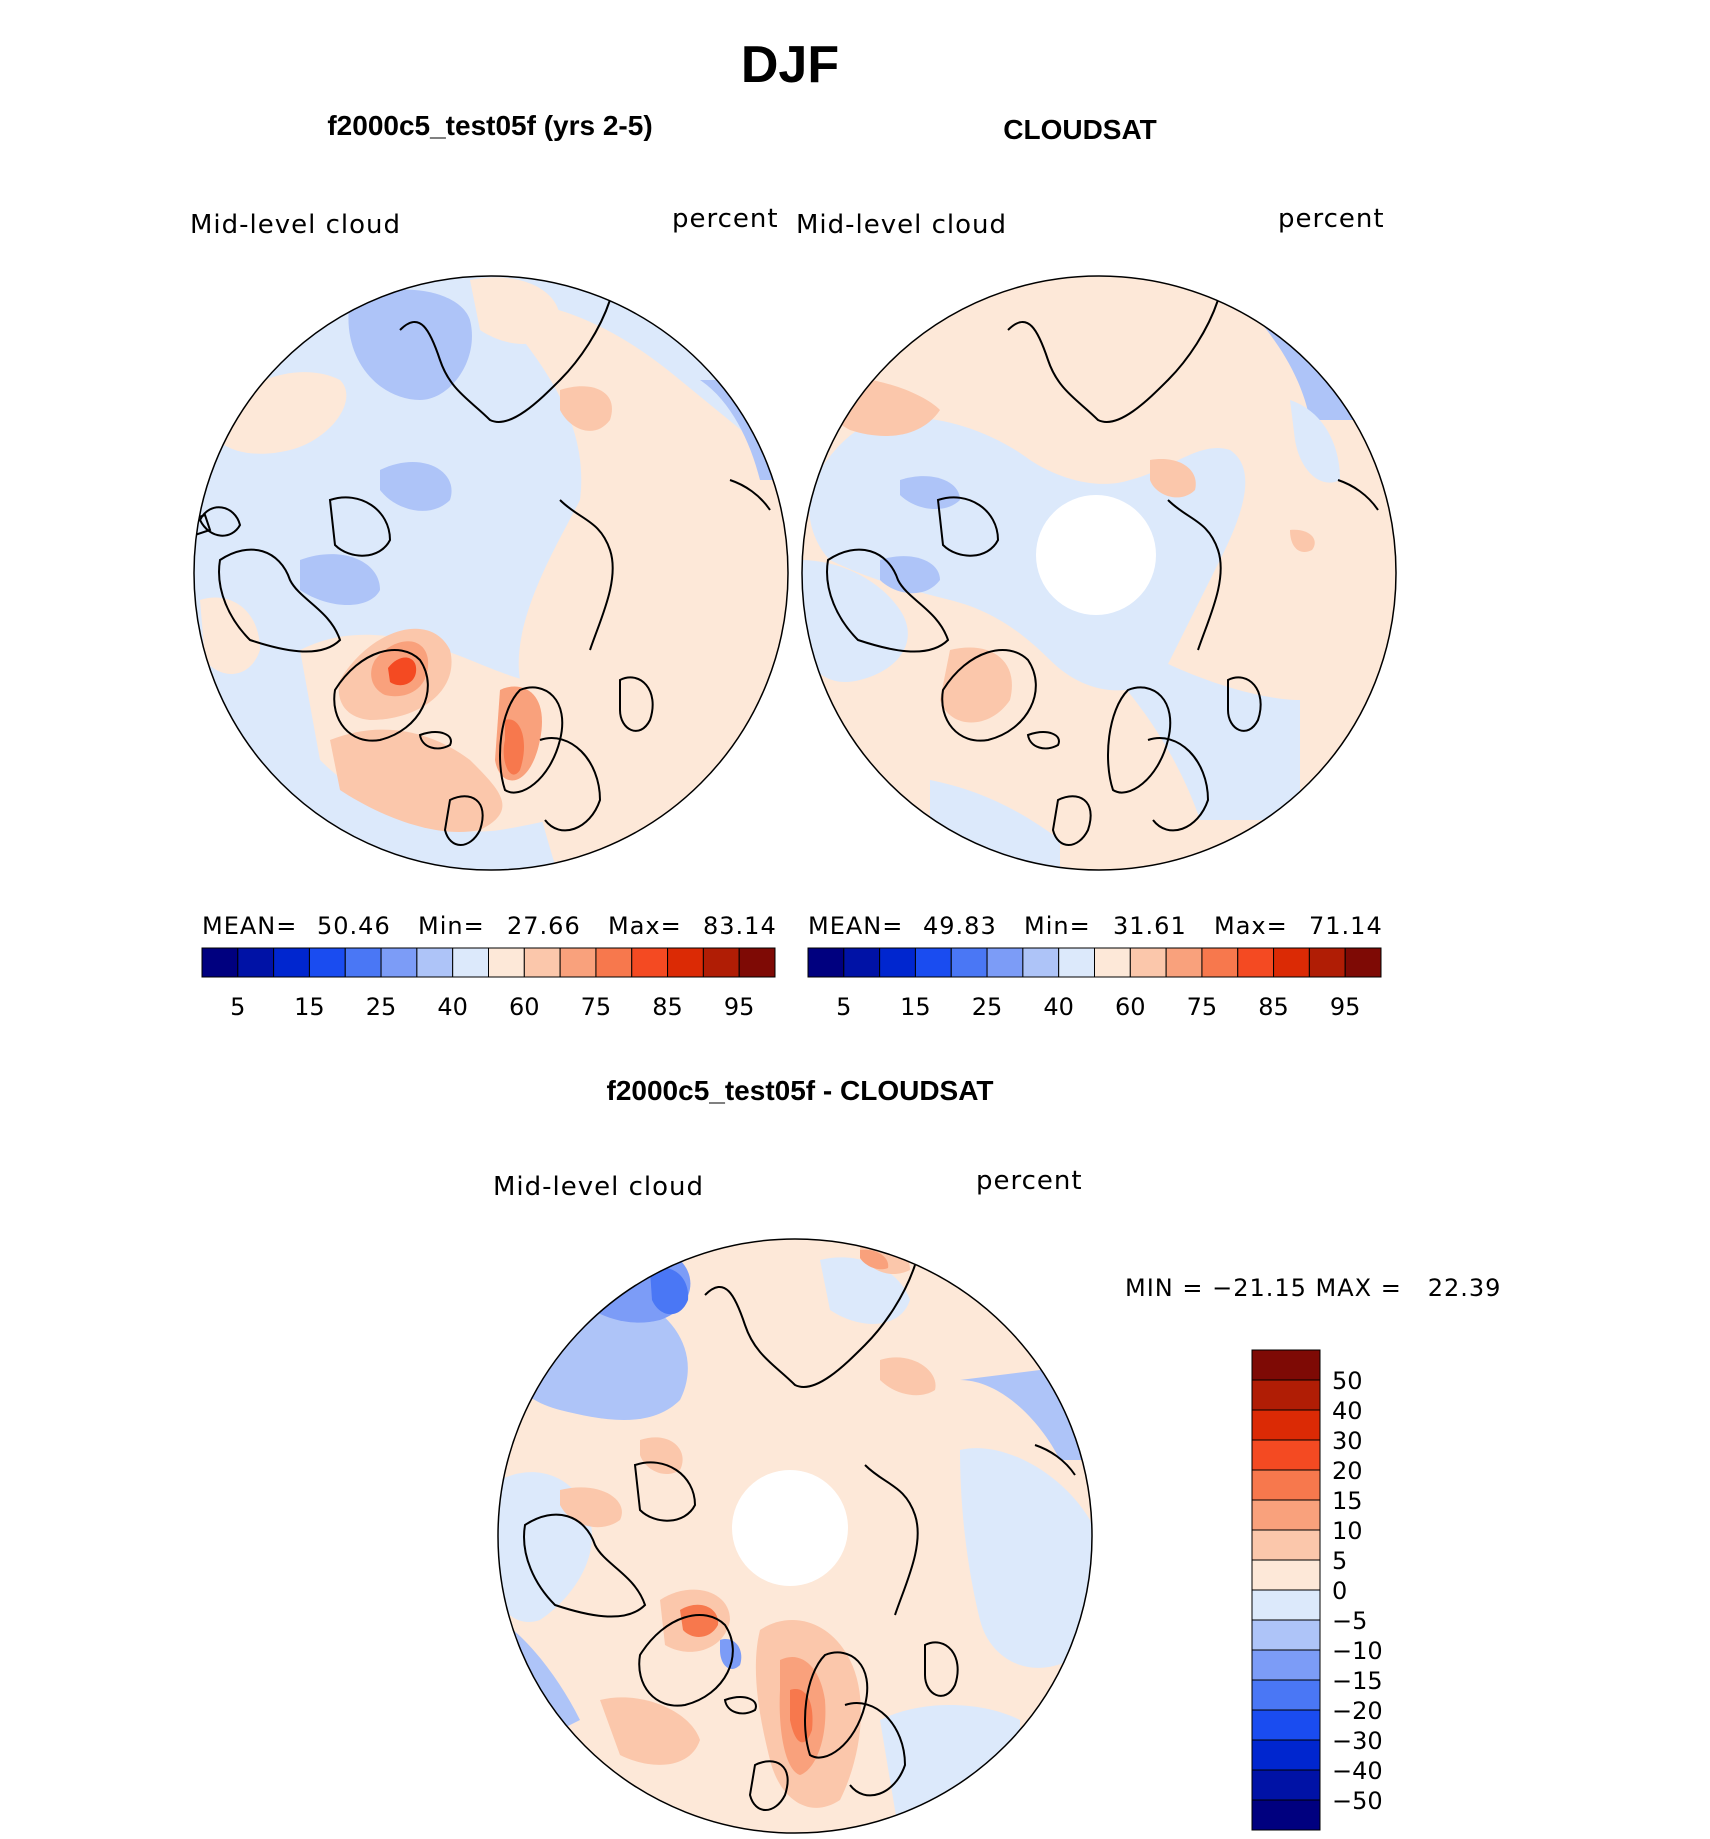 Image resolution: width=1710 pixels, height=1839 pixels. Describe the element at coordinates (1357, 1801) in the screenshot. I see `colorbar-diff-tick-label: −50` at that location.